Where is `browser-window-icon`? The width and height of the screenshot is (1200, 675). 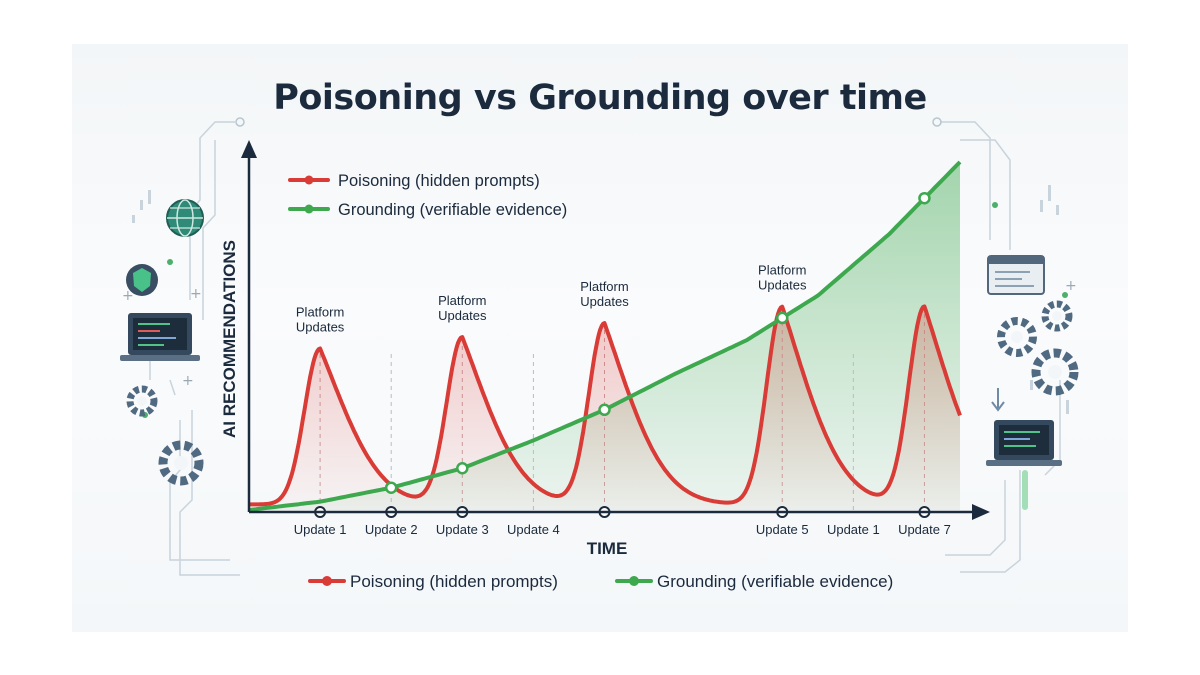 browser-window-icon is located at coordinates (1016, 275).